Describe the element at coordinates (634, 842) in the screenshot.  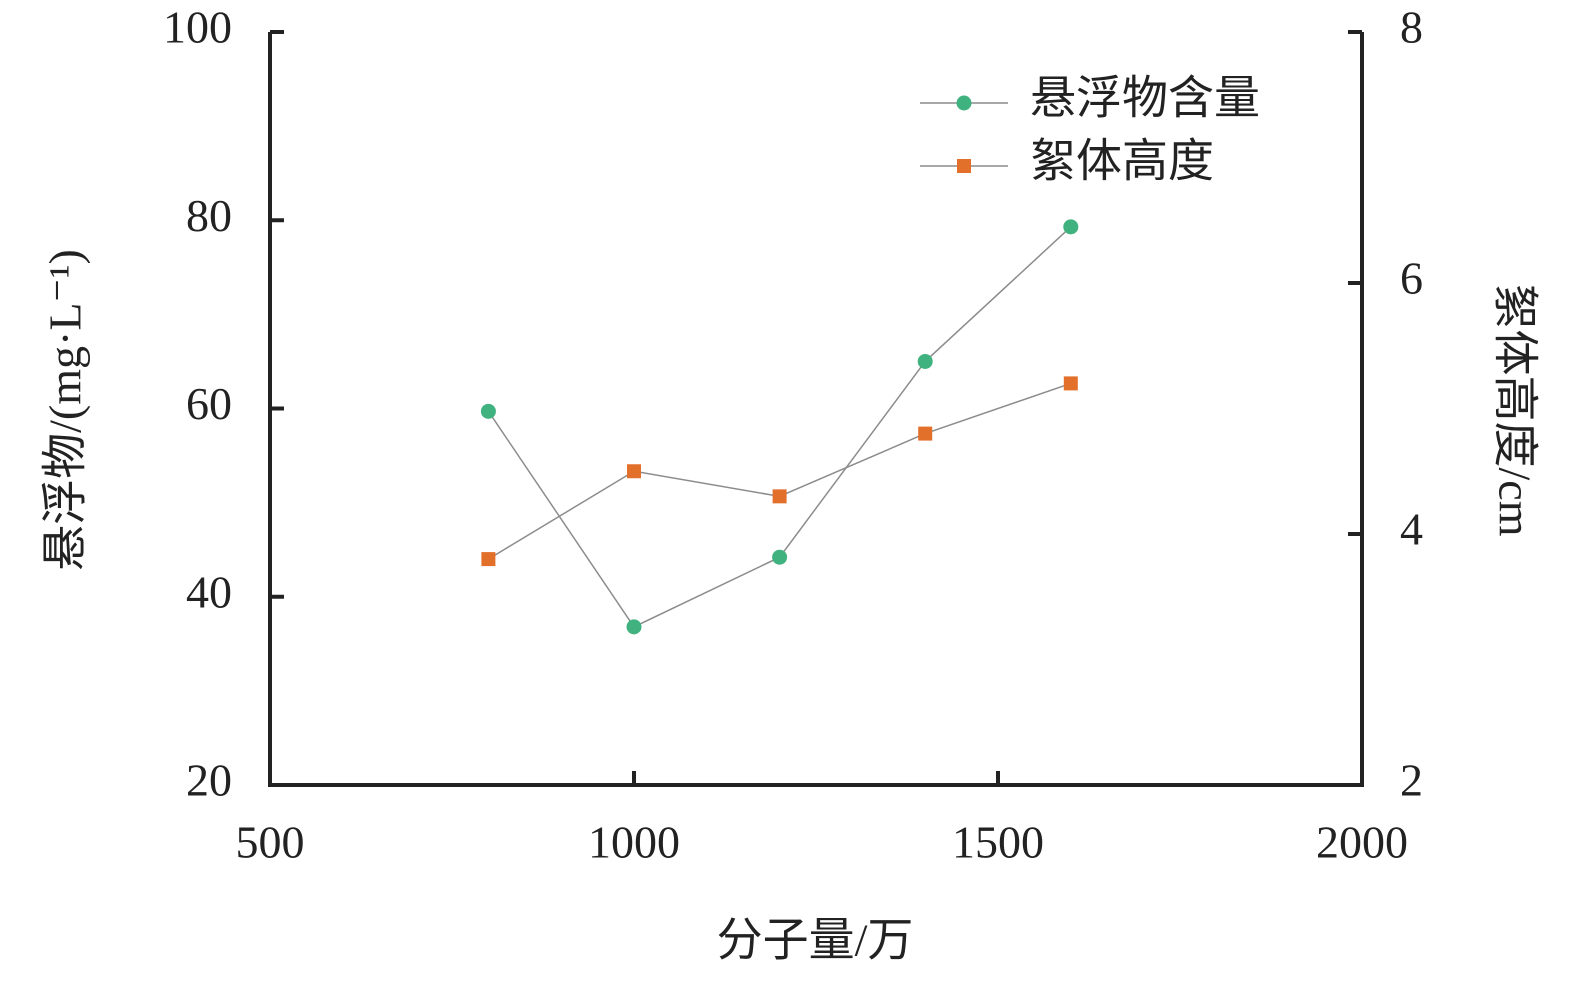
I see `x-tick-label: 1000` at that location.